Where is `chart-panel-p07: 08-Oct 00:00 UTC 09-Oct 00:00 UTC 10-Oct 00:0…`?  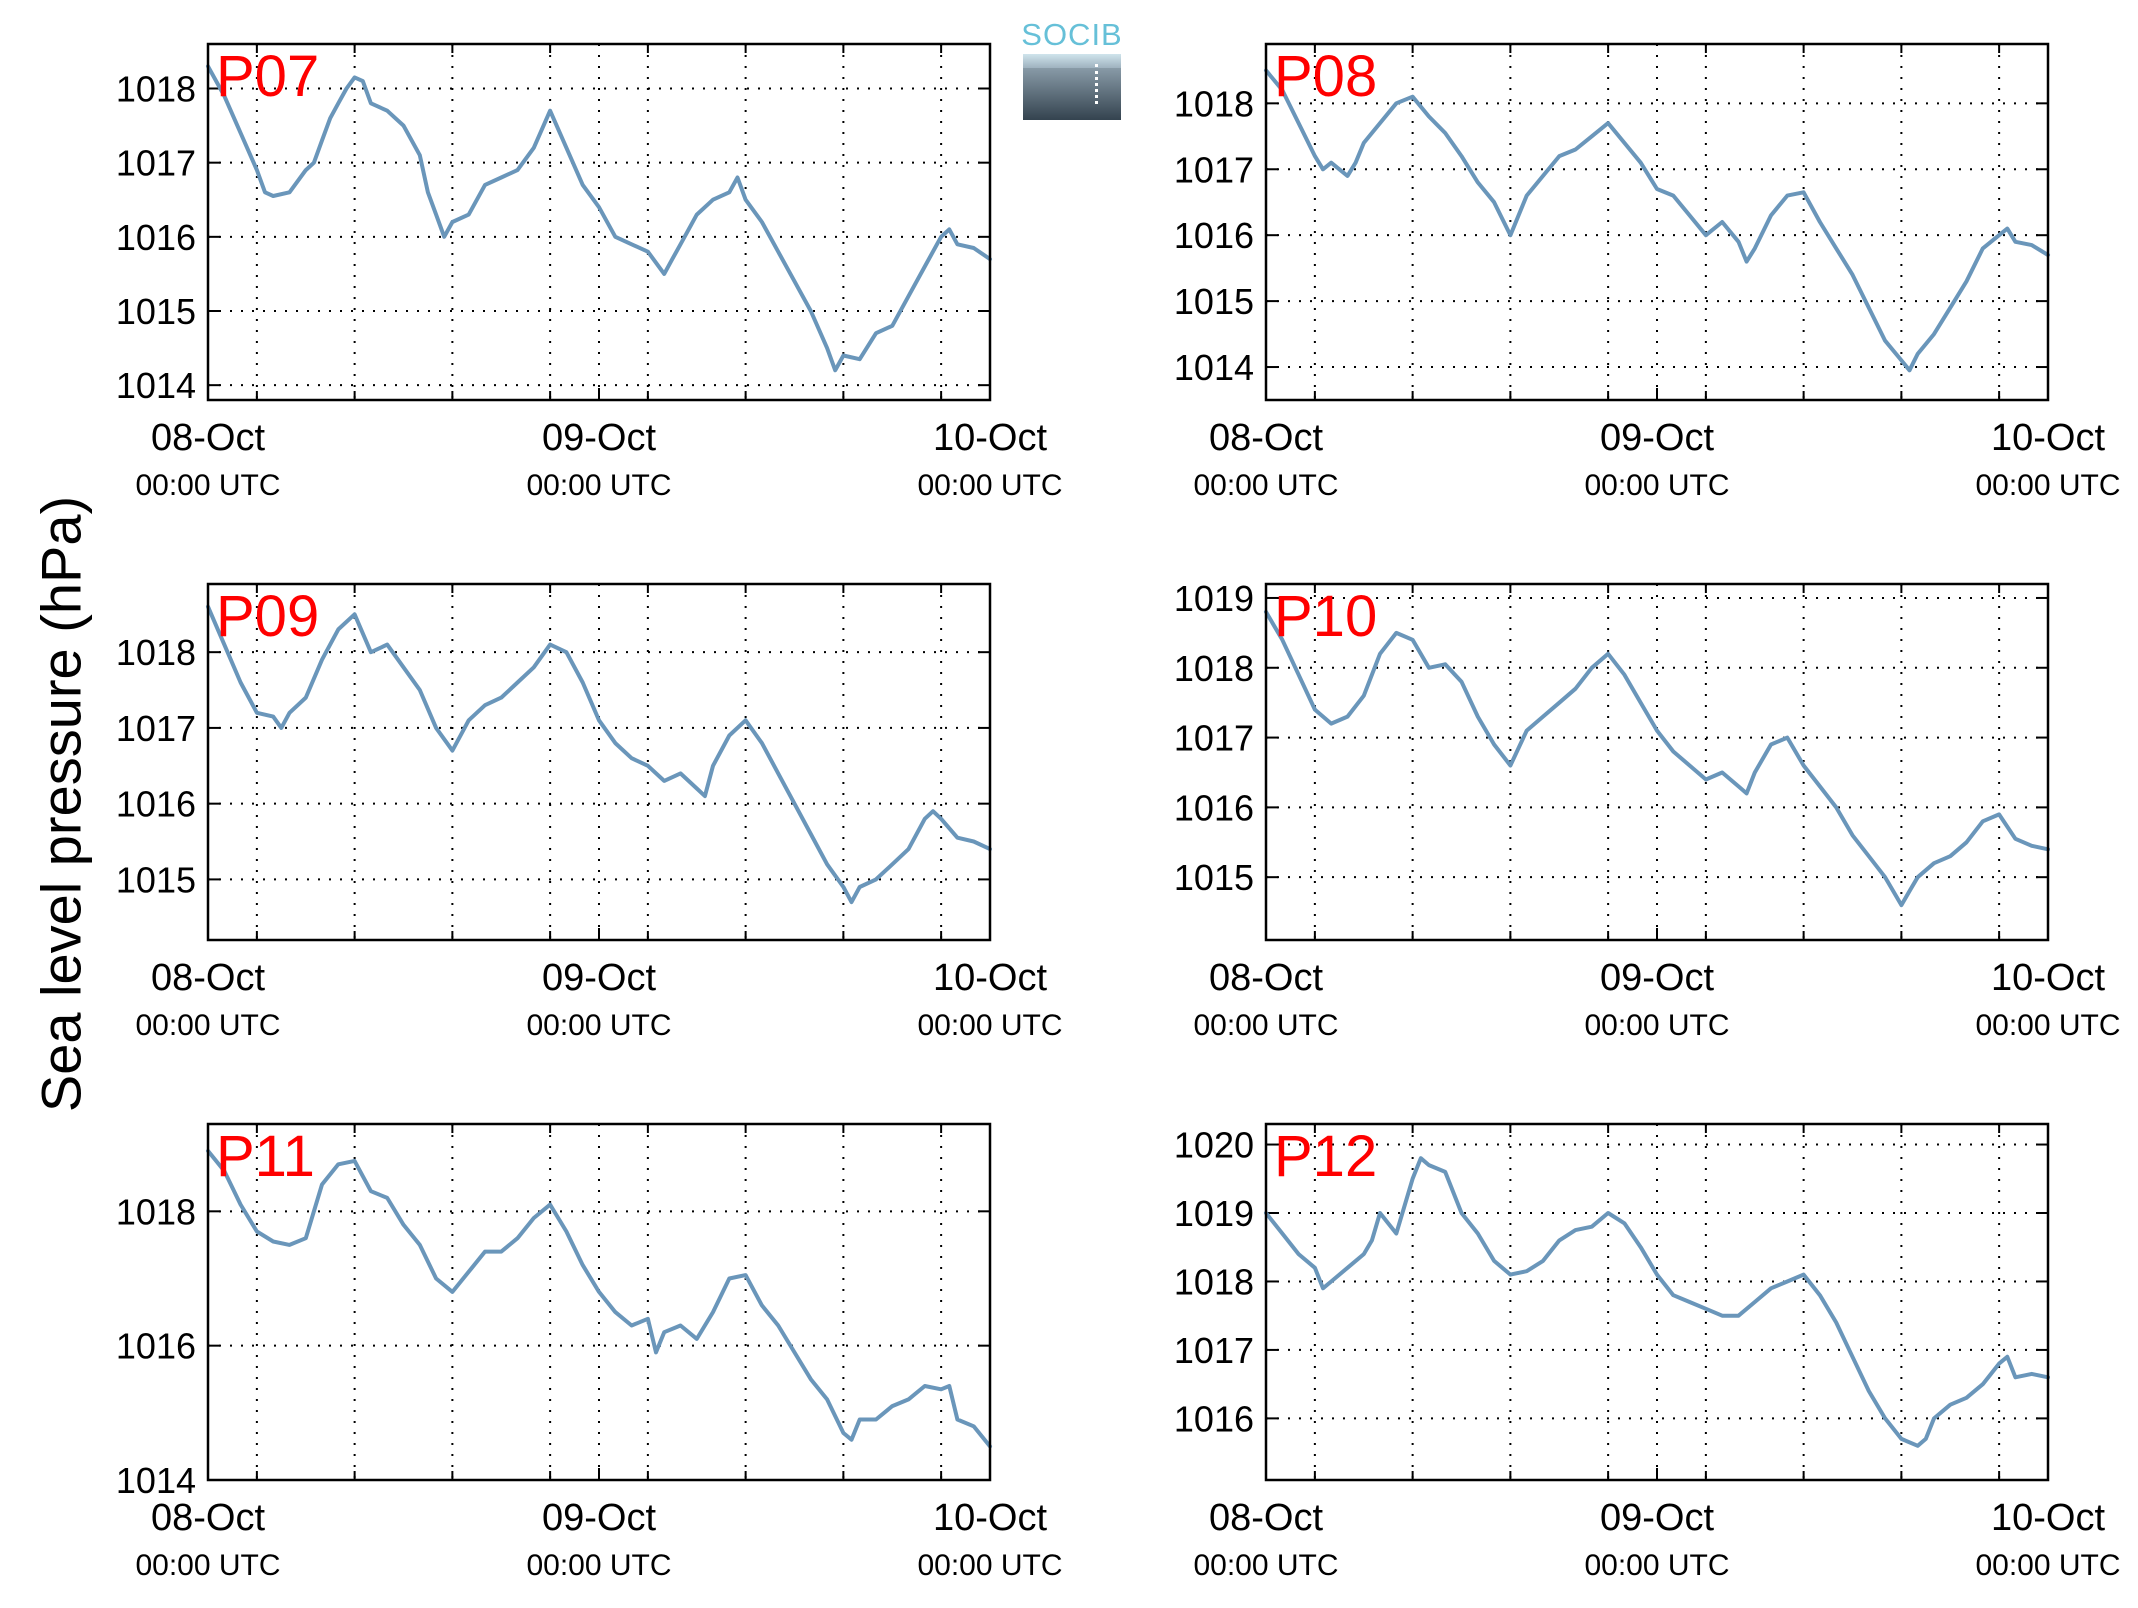 chart-panel-p07: 08-Oct 00:00 UTC 09-Oct 00:00 UTC 10-Oct 00:0… is located at coordinates (589, 272).